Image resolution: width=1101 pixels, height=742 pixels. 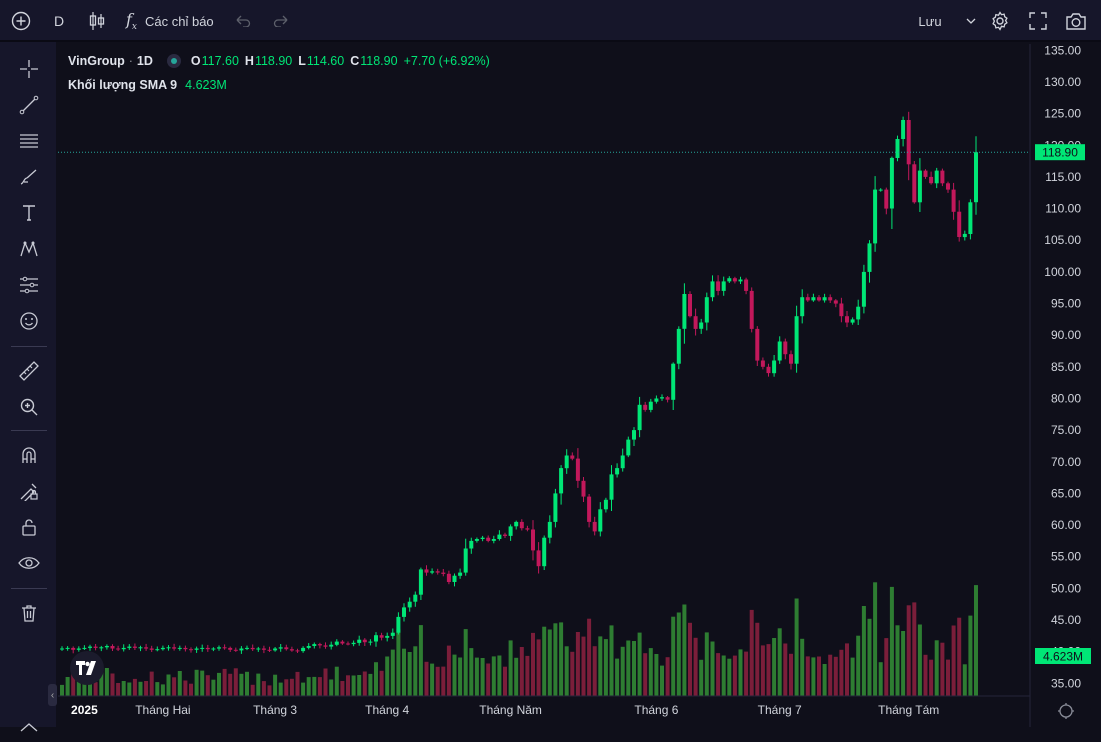 What do you see at coordinates (29, 249) in the screenshot?
I see `pattern-icon` at bounding box center [29, 249].